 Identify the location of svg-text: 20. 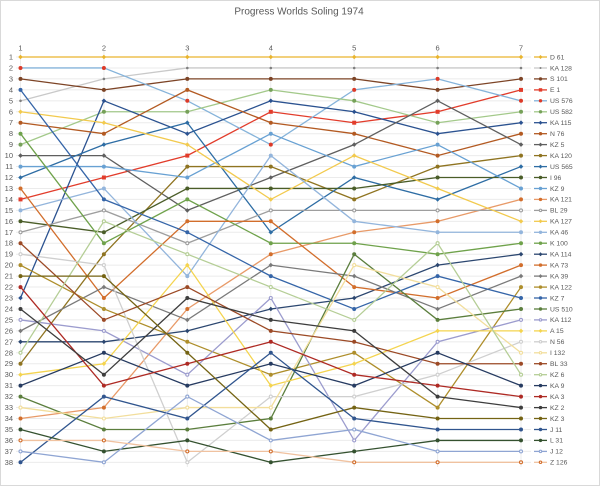
(9, 265).